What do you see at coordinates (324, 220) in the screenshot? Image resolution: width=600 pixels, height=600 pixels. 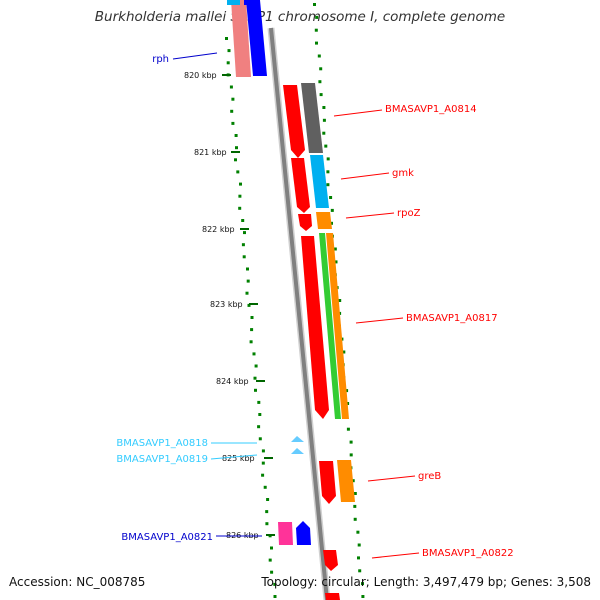 I see `gene-rpoz-feature` at bounding box center [324, 220].